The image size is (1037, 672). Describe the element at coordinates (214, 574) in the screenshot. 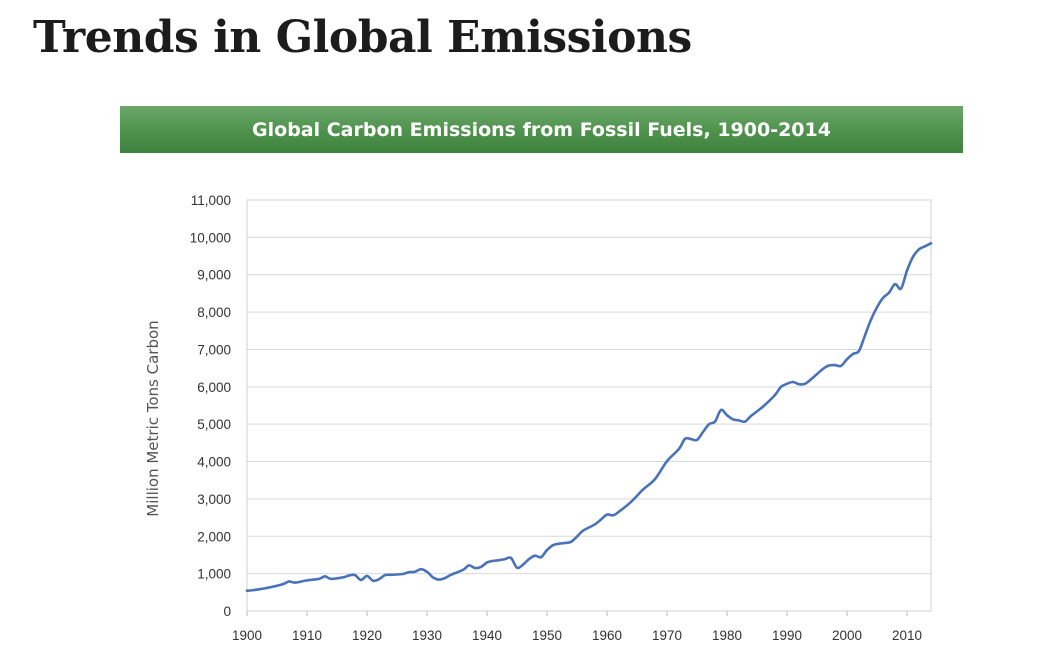

I see `y-tick-label: 1,000` at that location.